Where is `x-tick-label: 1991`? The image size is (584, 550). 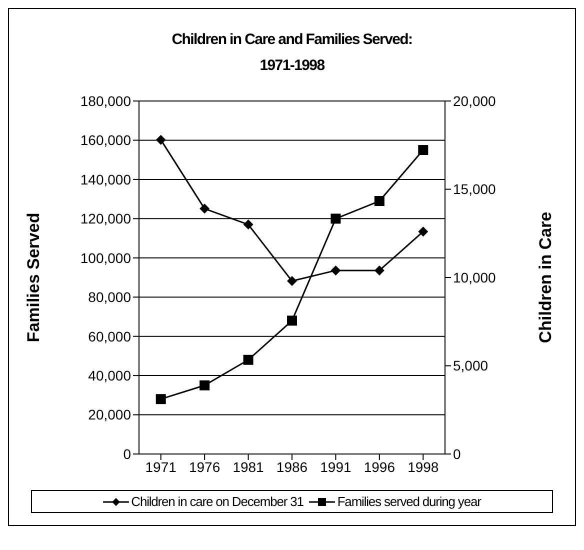
x-tick-label: 1991 is located at coordinates (336, 466).